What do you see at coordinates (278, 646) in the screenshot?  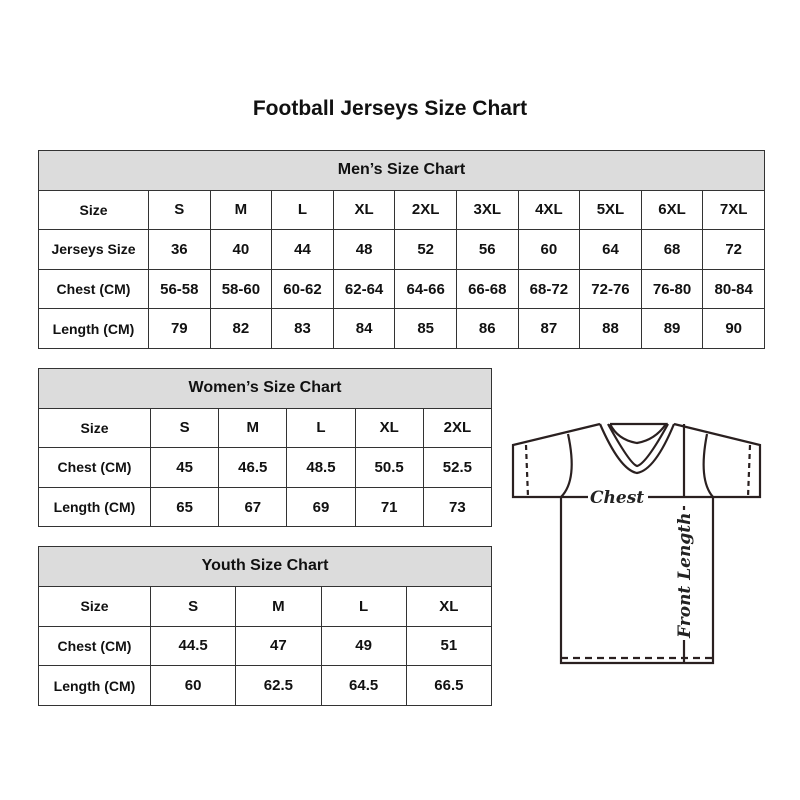 I see `table-cell: 47` at bounding box center [278, 646].